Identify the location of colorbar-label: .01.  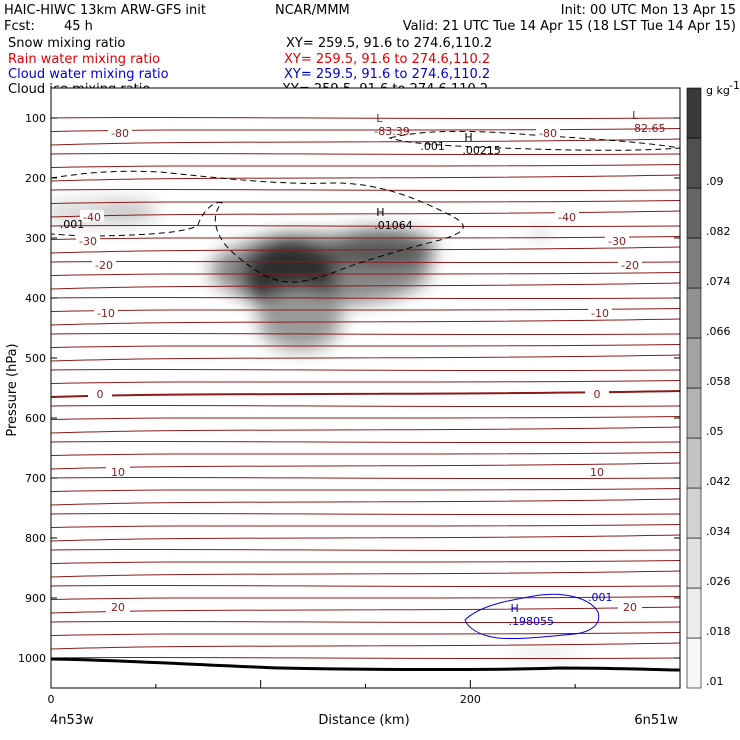
(715, 681).